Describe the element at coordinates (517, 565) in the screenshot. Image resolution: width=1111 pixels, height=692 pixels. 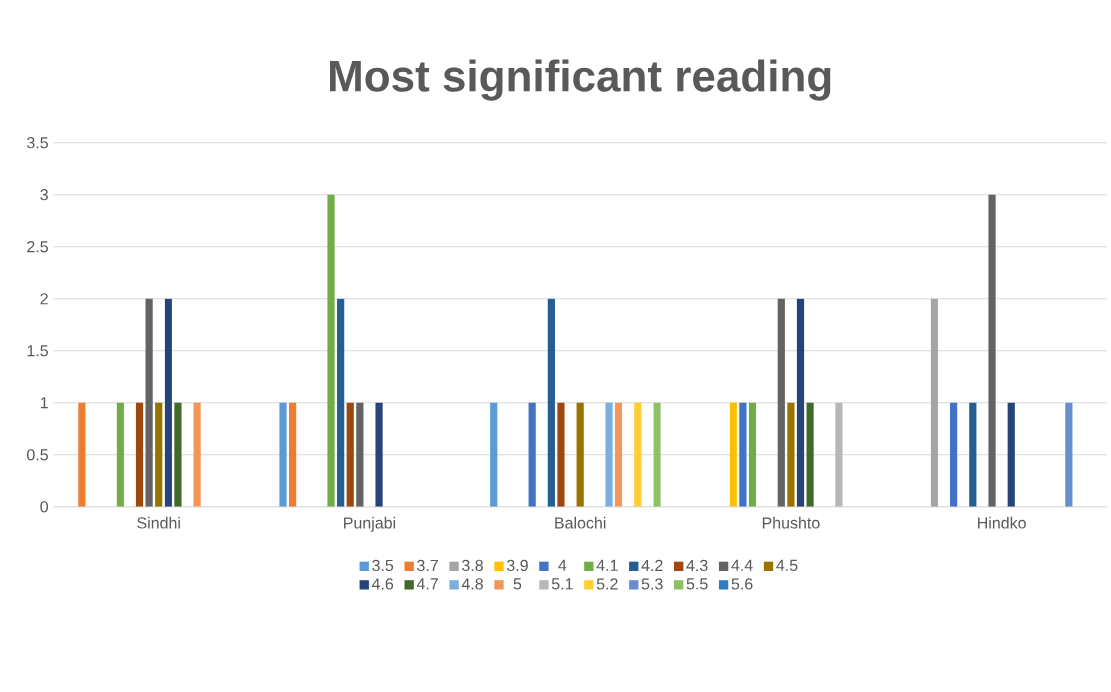
I see `legend-label: 3.9` at that location.